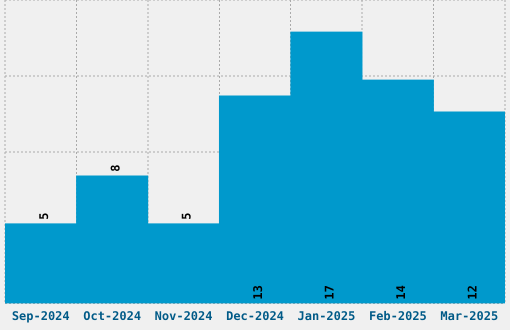  What do you see at coordinates (401, 292) in the screenshot?
I see `data-label: 14` at bounding box center [401, 292].